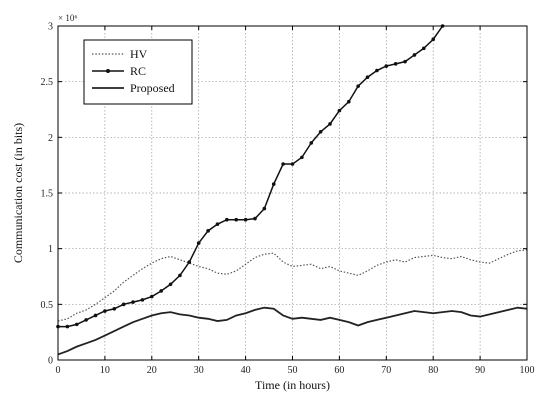 The height and width of the screenshot is (396, 540). I want to click on legend-label-proposed: Proposed, so click(152, 88).